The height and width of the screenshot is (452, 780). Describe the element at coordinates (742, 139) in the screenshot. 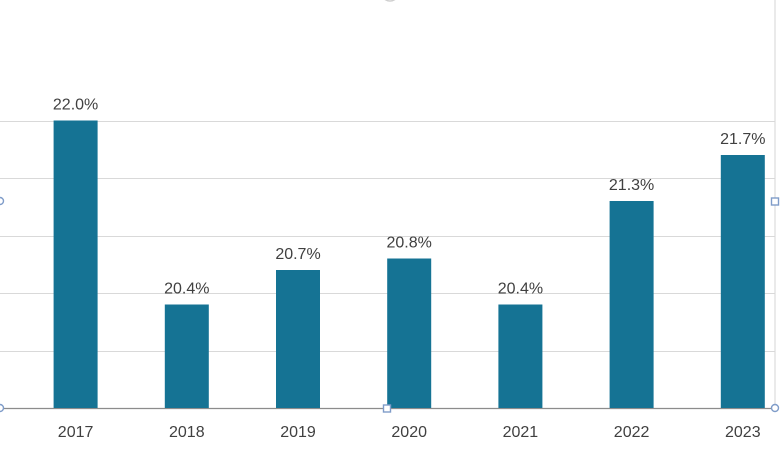

I see `data-label-2023: 21.7%` at that location.